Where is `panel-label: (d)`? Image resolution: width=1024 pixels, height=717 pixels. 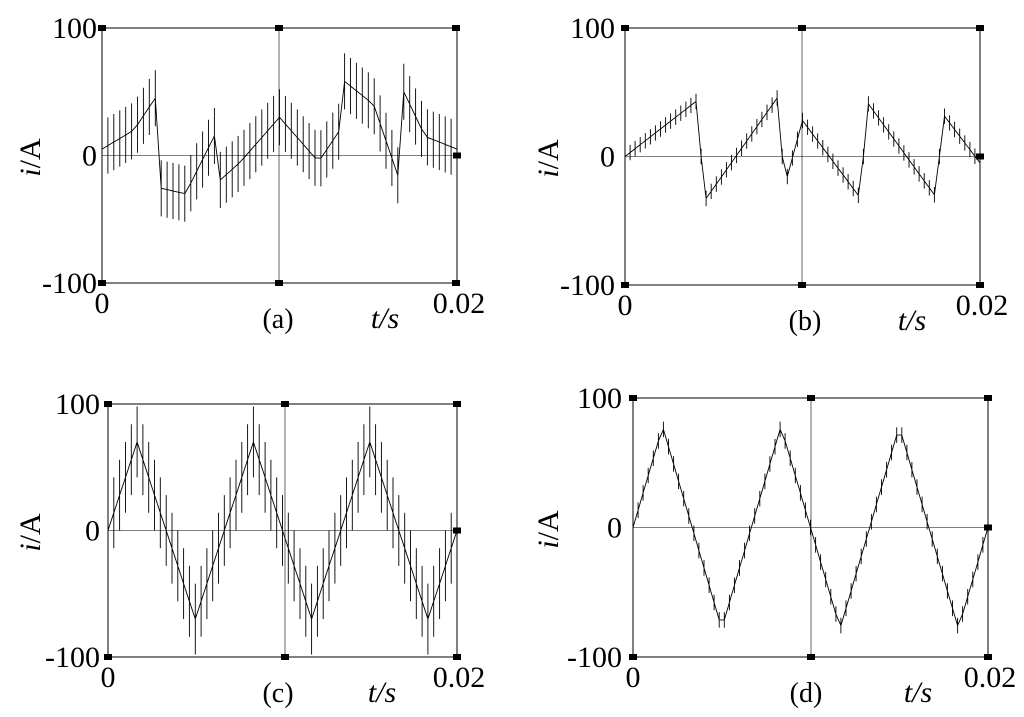
panel-label: (d) is located at coordinates (806, 693).